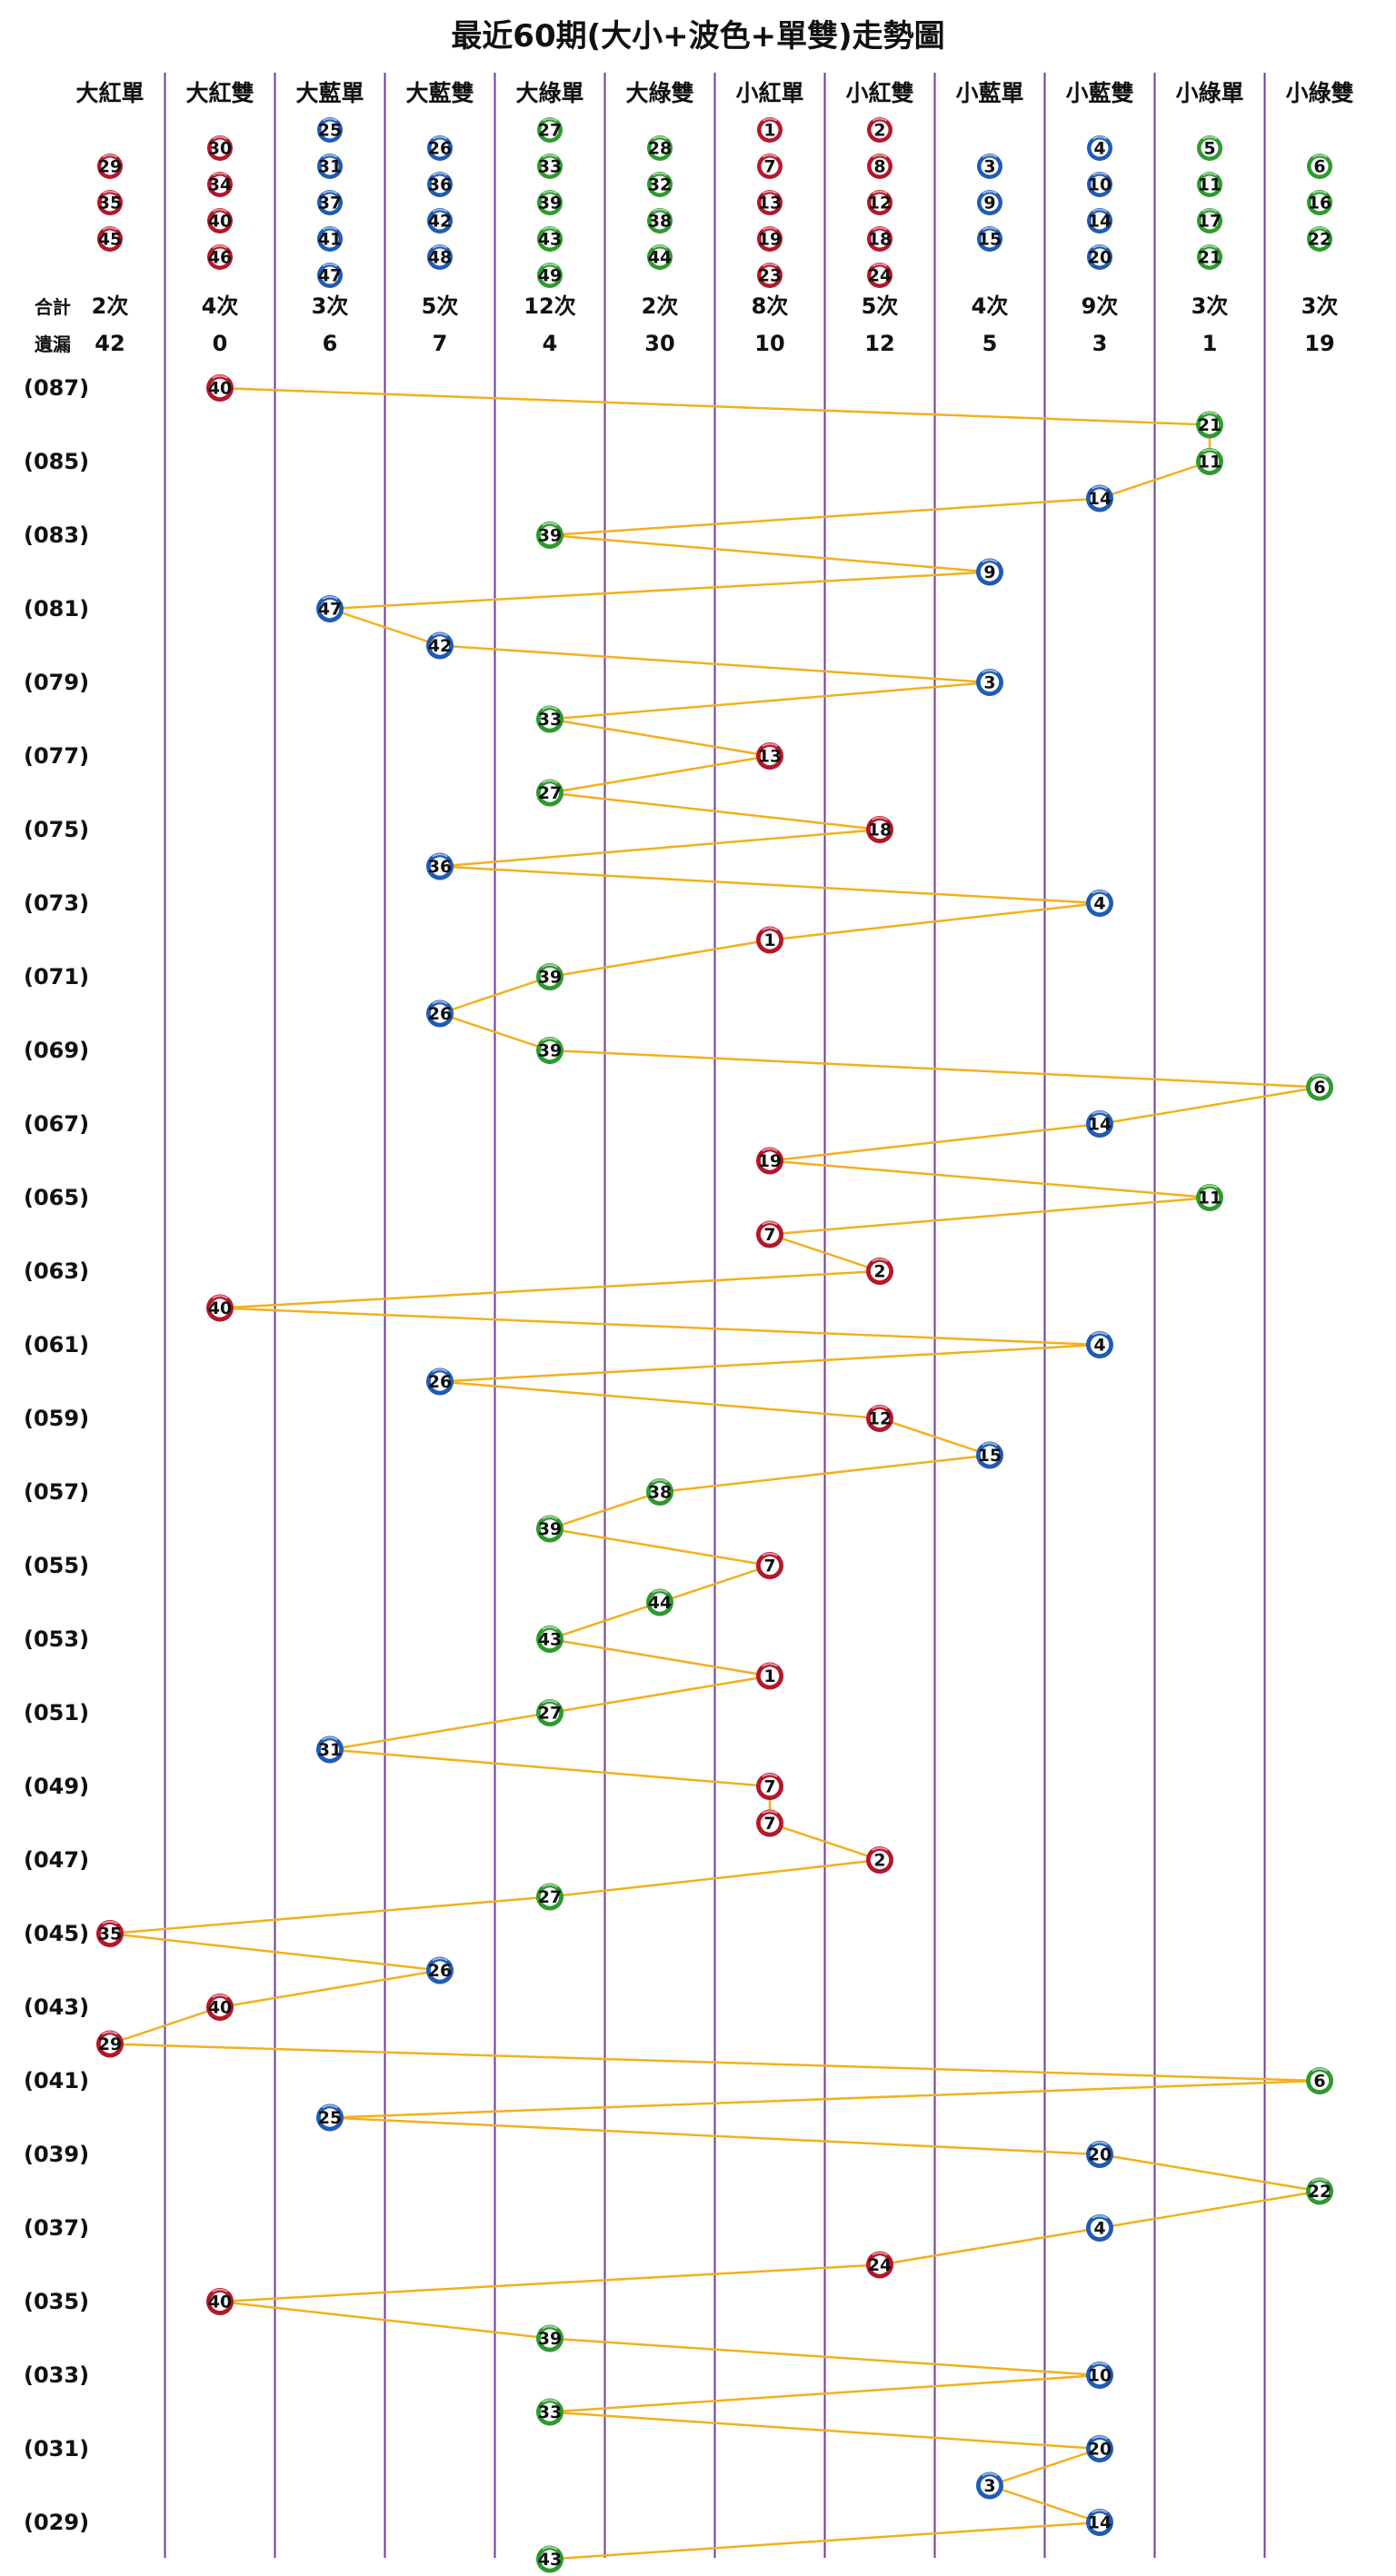 This screenshot has width=1396, height=2576. What do you see at coordinates (550, 275) in the screenshot?
I see `member-ball: 49` at bounding box center [550, 275].